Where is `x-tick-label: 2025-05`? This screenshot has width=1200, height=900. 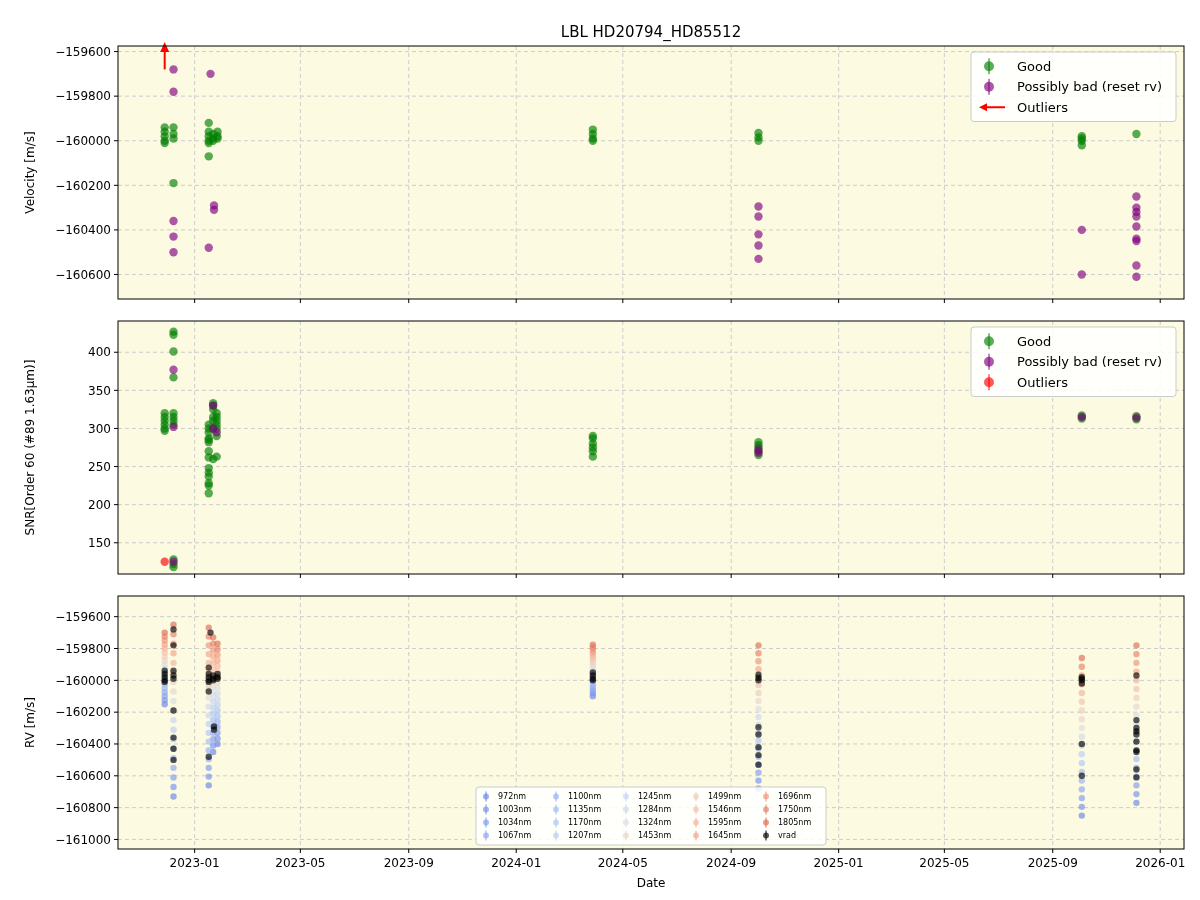
x-tick-label: 2025-05 is located at coordinates (944, 863).